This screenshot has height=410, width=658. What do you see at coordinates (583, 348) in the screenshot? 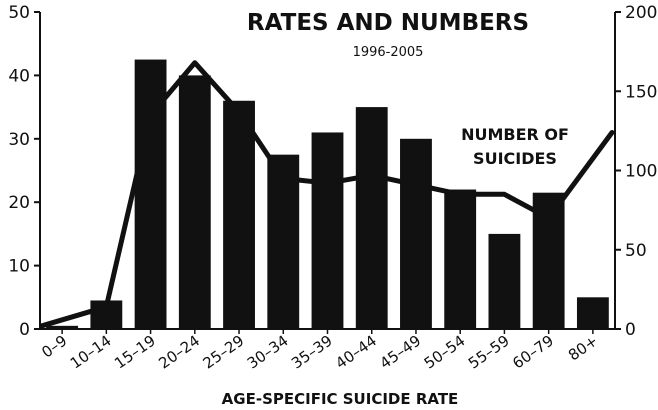
I see `x-tick-label: 80+` at bounding box center [583, 348].